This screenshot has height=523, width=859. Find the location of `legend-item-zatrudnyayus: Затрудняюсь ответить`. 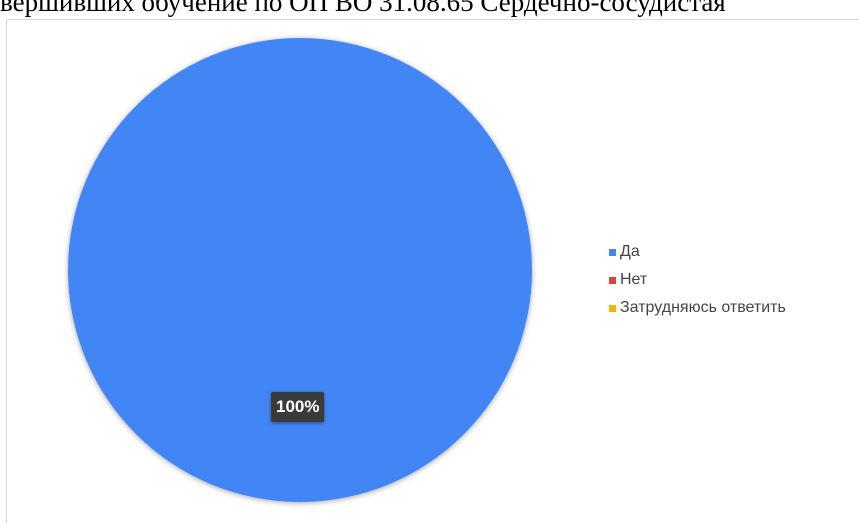

legend-item-zatrudnyayus: Затрудняюсь ответить is located at coordinates (697, 308).